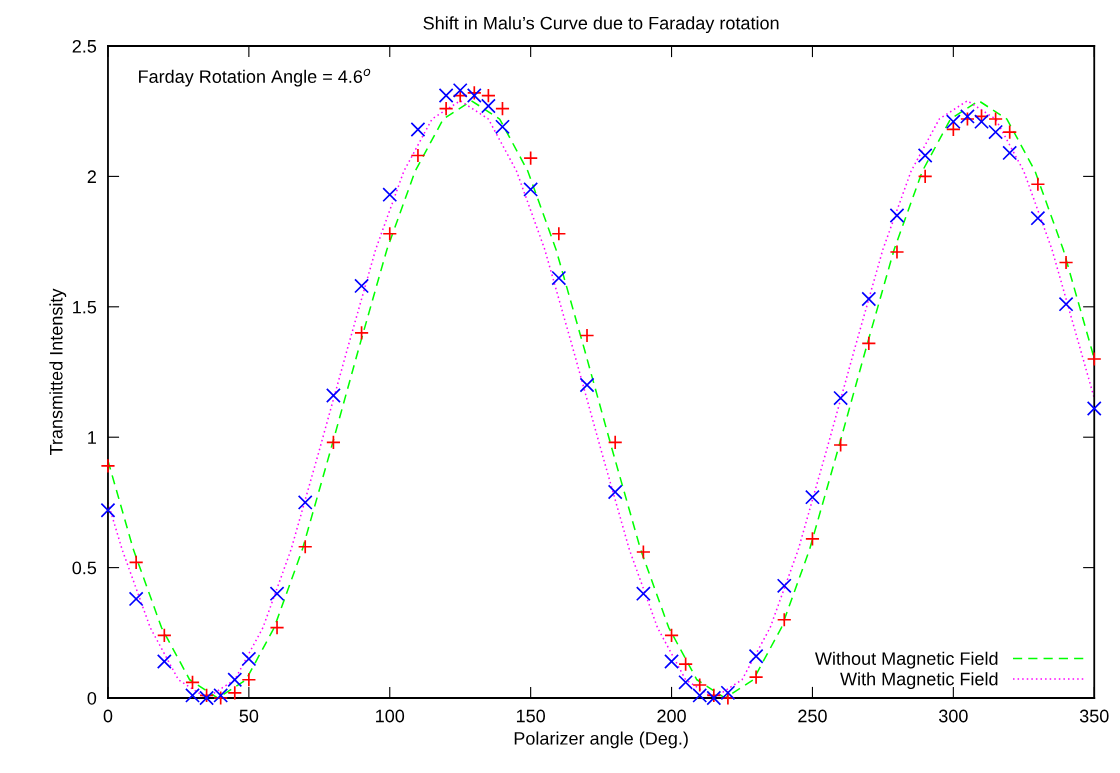  I want to click on y-tick-label: 2.5, so click(84, 46).